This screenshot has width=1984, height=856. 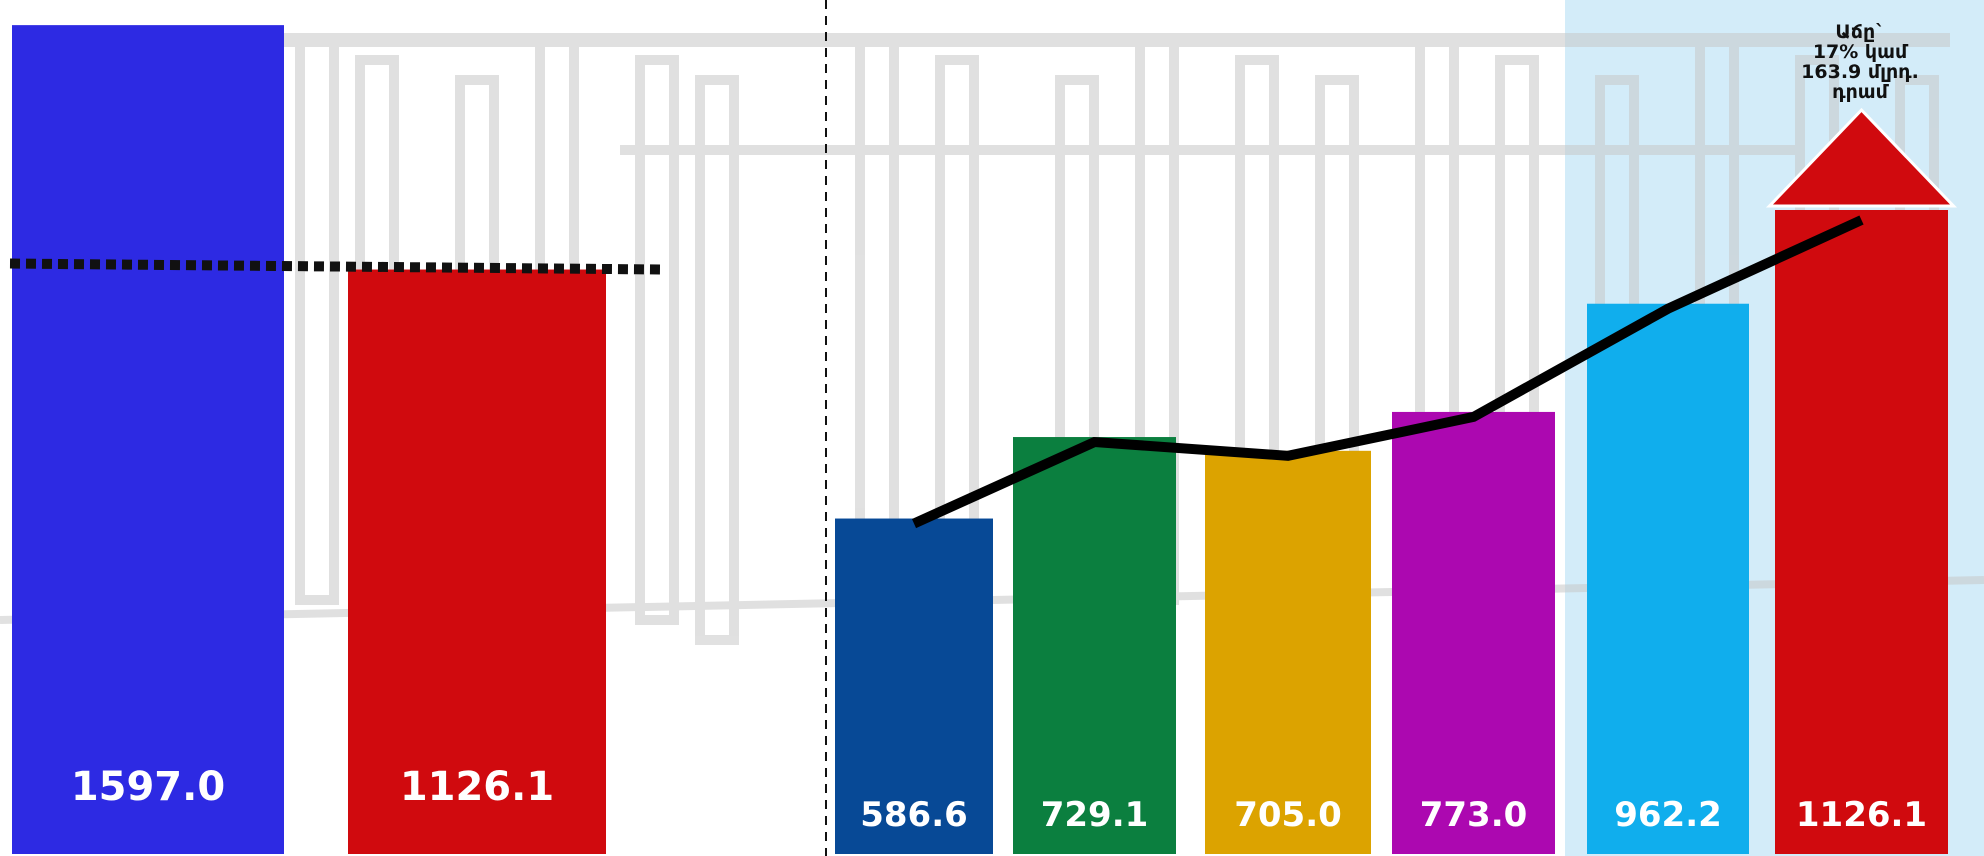 I want to click on growth-annotation: Աճը` 17% կամ 163.9 մլրդ. դրամ, so click(x=1860, y=62).